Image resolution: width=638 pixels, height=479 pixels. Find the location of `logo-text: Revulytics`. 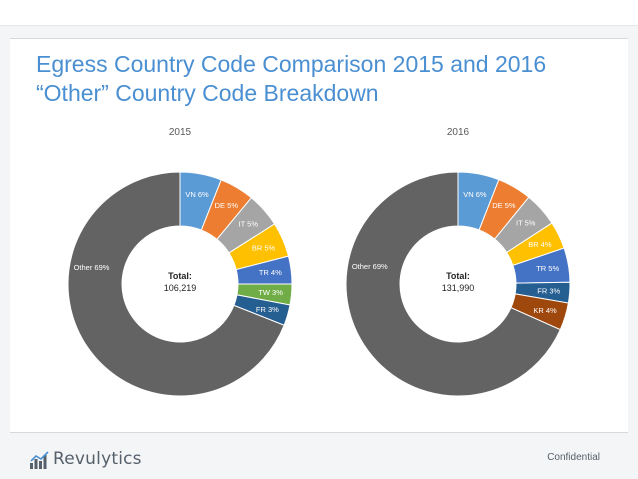

logo-text: Revulytics is located at coordinates (97, 459).